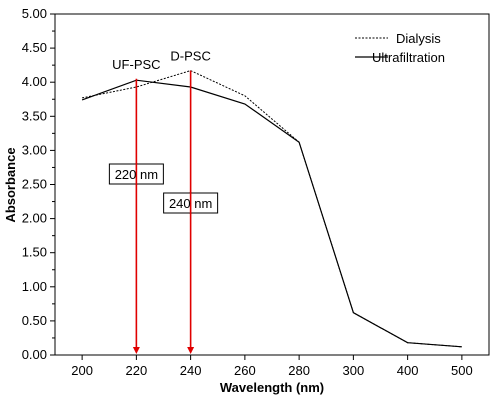 Image resolution: width=500 pixels, height=400 pixels. What do you see at coordinates (34, 354) in the screenshot?
I see `y-tick-label: 0.00` at bounding box center [34, 354].